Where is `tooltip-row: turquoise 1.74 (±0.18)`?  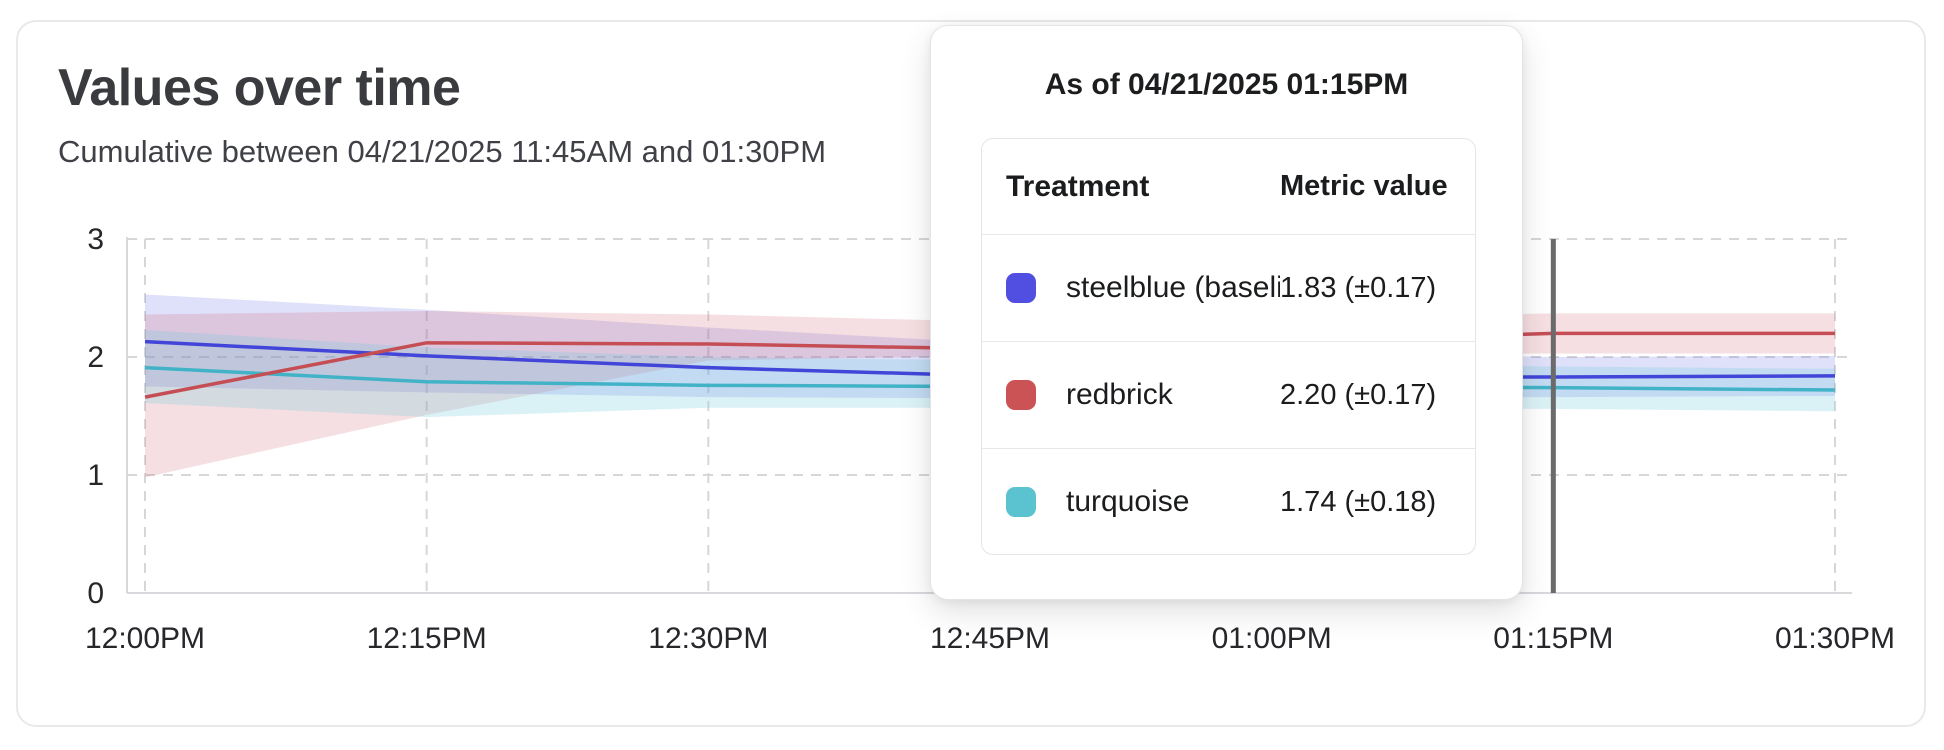 tooltip-row: turquoise 1.74 (±0.18) is located at coordinates (1228, 501).